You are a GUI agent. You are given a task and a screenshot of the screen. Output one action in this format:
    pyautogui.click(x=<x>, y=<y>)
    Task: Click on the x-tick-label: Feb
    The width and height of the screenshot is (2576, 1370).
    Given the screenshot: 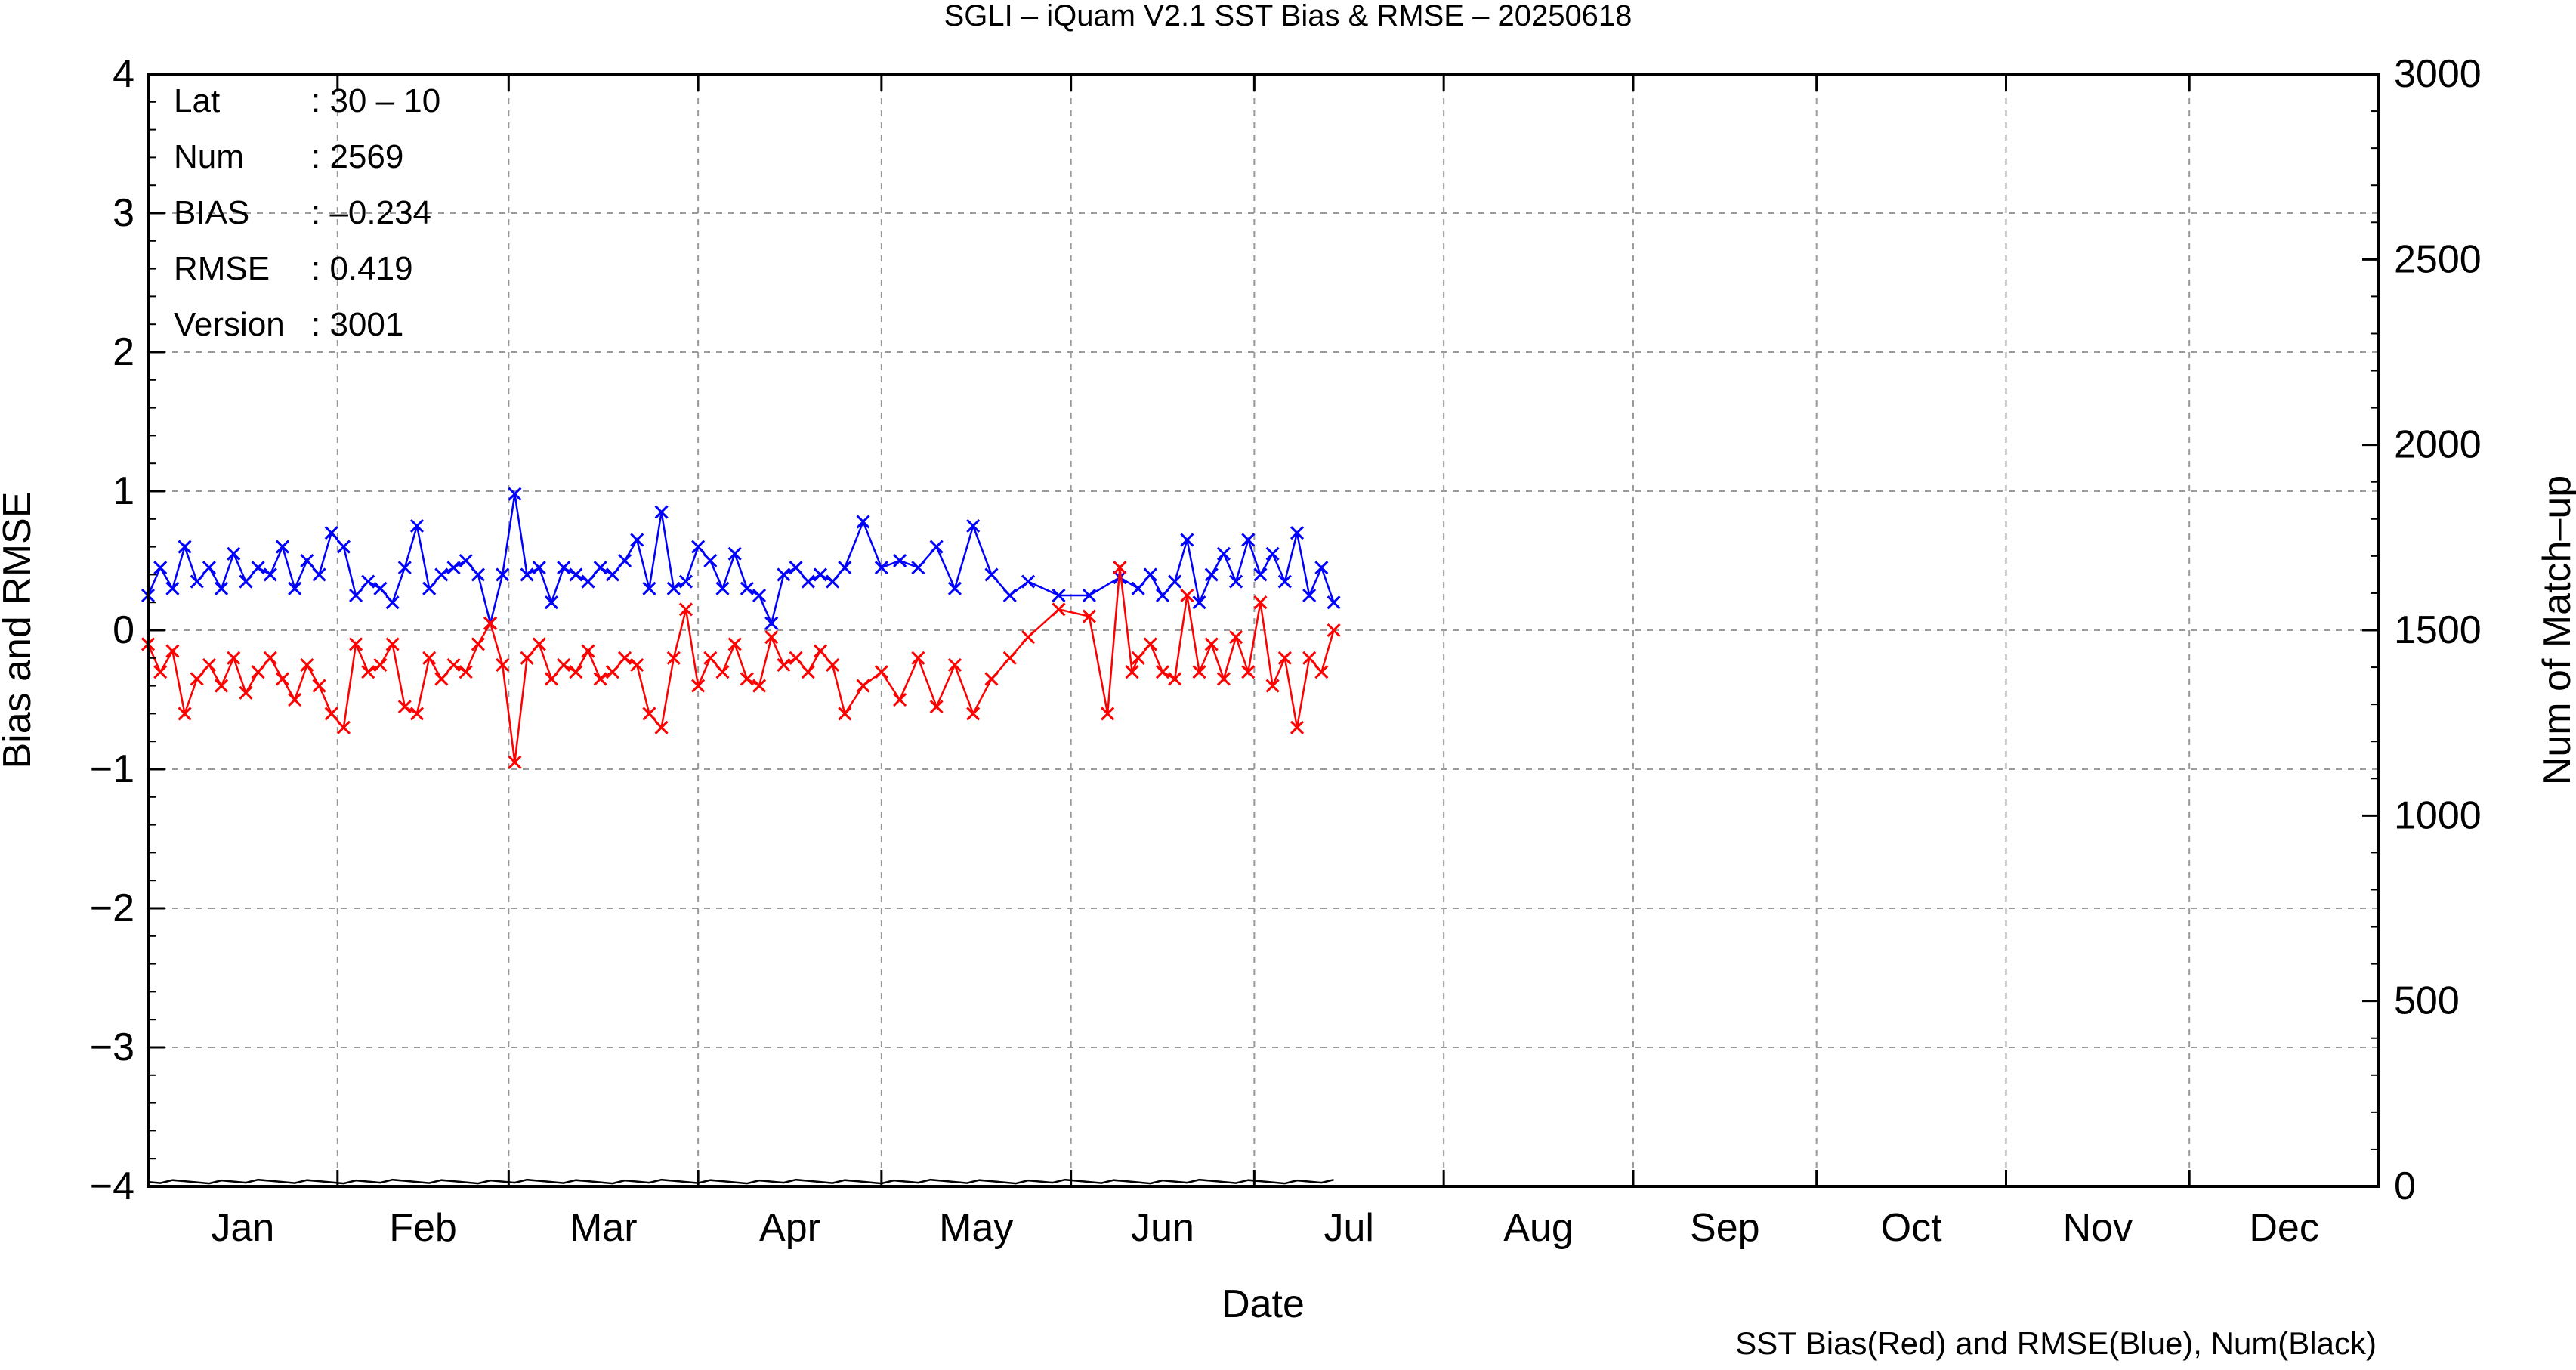 What is the action you would take?
    pyautogui.click(x=423, y=1228)
    